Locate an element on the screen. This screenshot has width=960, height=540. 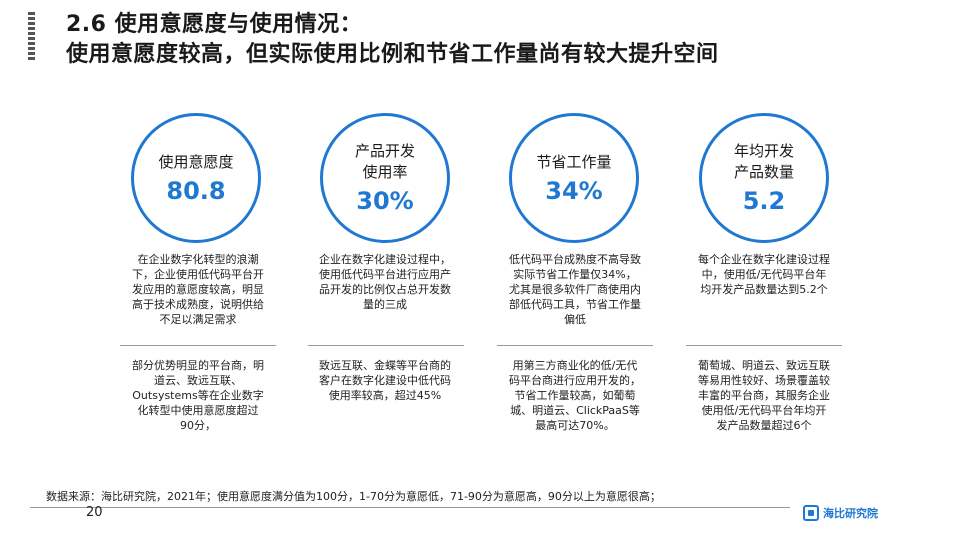
metric-dev-usage-rate: 产品开发 使用率 30% is located at coordinates (385, 178).